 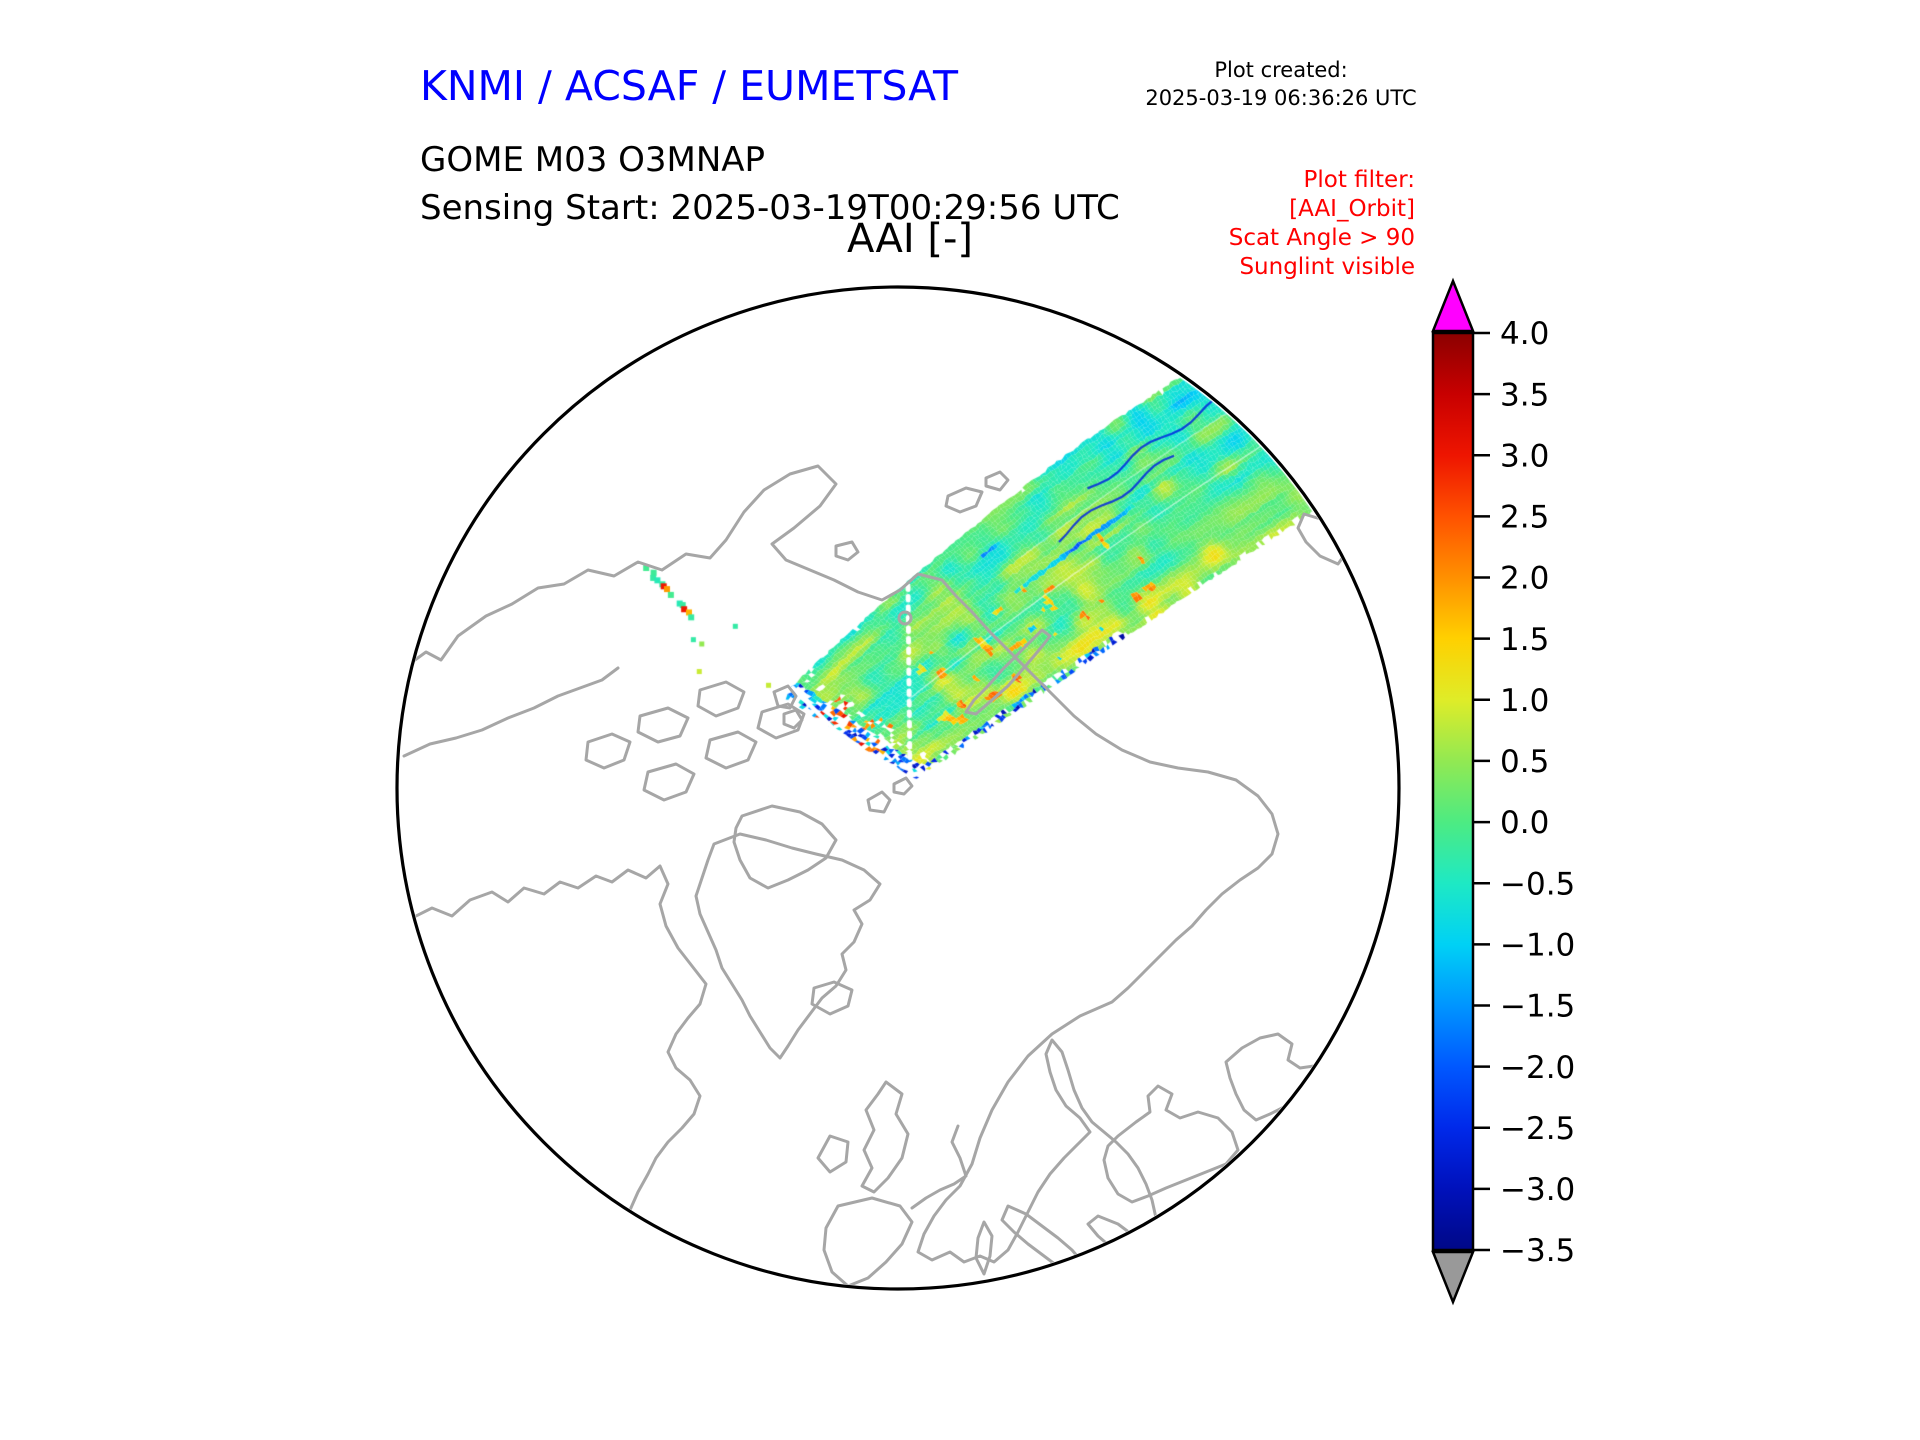 What do you see at coordinates (1537, 1129) in the screenshot?
I see `colorbar-tick-label: −2.5` at bounding box center [1537, 1129].